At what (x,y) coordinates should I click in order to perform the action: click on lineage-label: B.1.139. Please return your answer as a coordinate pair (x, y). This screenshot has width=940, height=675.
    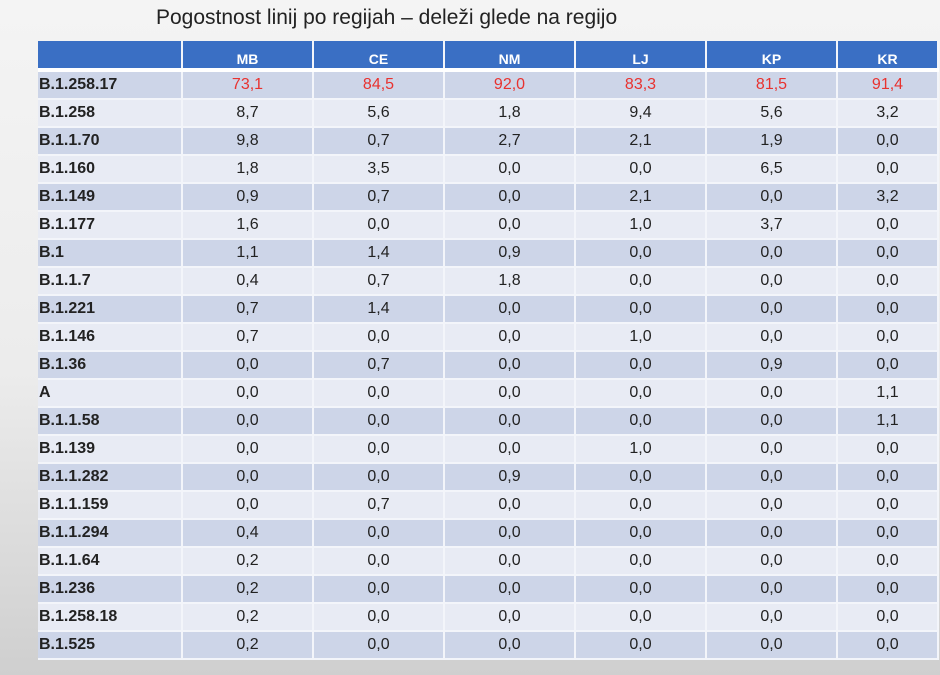
    Looking at the image, I should click on (110, 449).